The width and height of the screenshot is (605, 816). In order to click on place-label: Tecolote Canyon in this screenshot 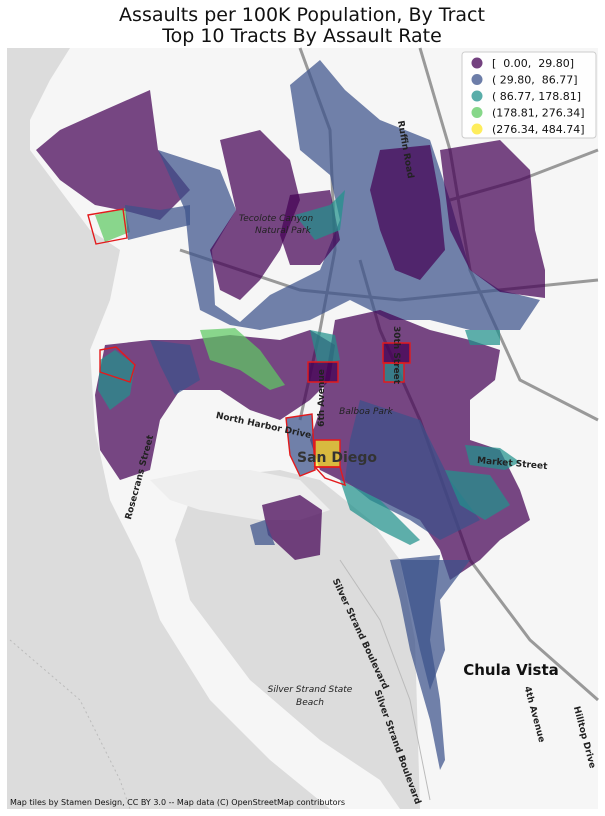, I will do `click(276, 219)`.